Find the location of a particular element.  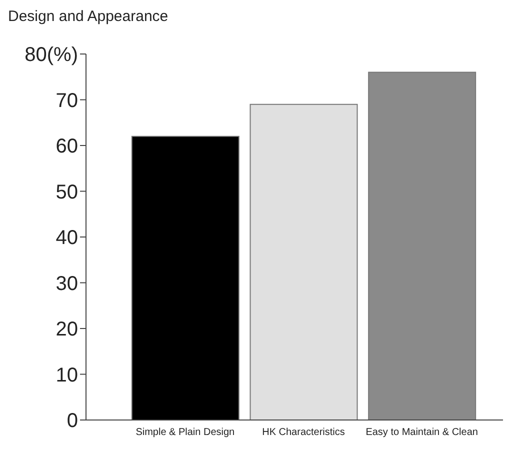

y-tick-label: 40 is located at coordinates (67, 238).